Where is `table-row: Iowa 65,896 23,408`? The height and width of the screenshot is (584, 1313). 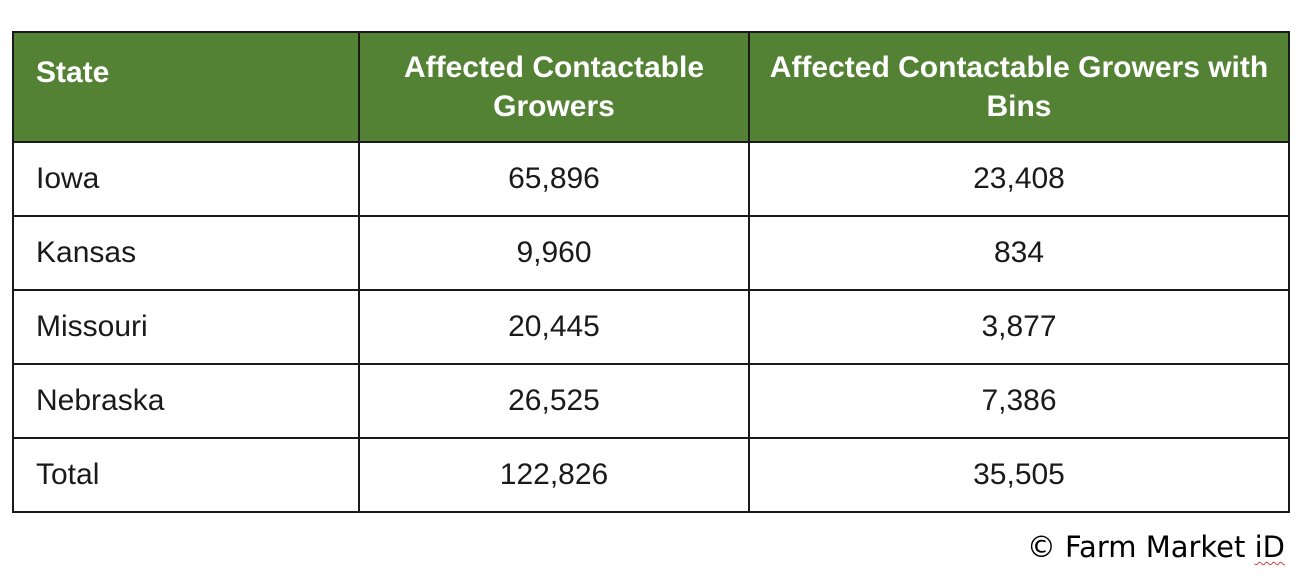
table-row: Iowa 65,896 23,408 is located at coordinates (651, 179).